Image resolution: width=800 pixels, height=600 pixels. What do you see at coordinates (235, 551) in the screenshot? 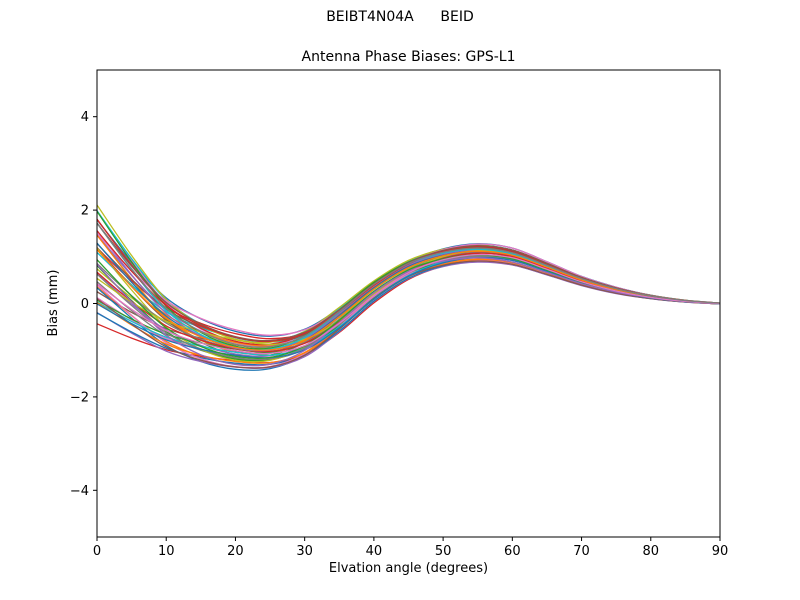
I see `x-tick-label-20: 20` at bounding box center [235, 551].